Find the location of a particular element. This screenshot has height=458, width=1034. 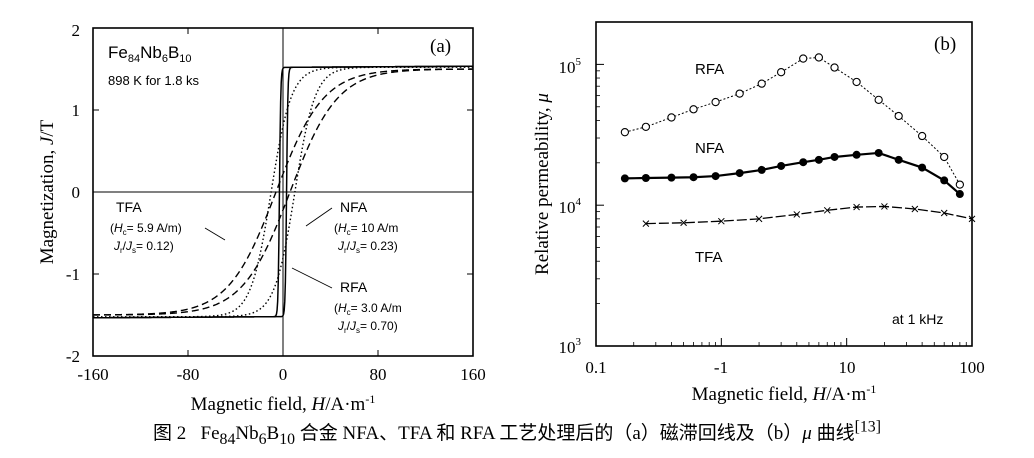

a-rfa-ratio: Jr/Js= 0.70) is located at coordinates (367, 327).